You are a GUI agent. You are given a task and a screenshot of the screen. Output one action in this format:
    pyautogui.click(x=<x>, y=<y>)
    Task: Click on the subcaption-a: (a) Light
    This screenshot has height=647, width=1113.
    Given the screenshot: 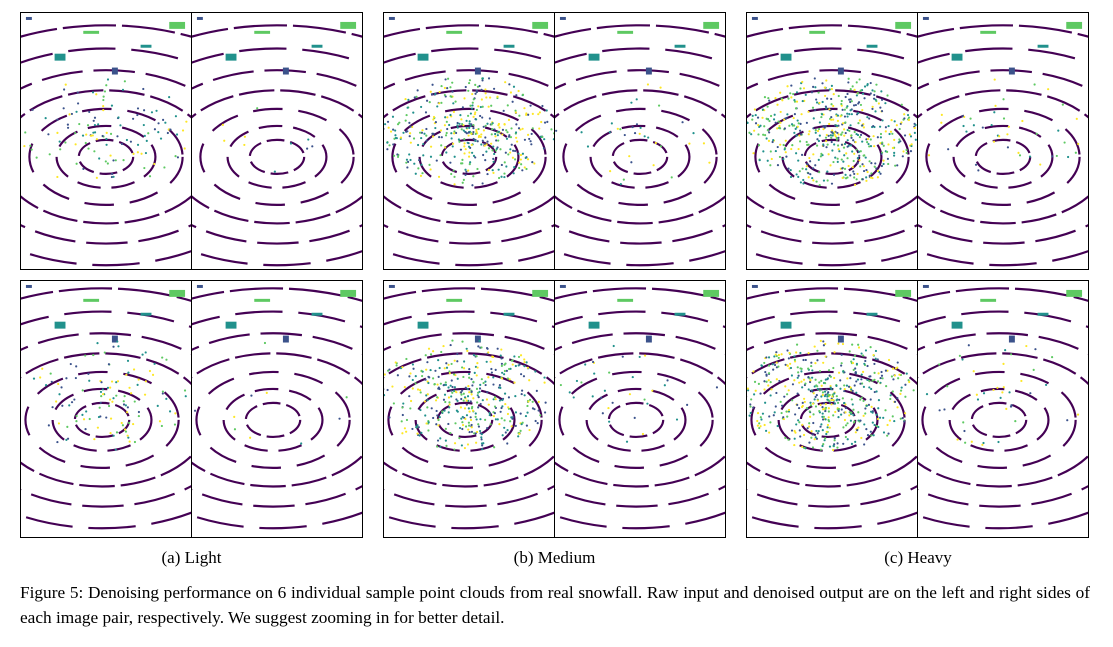 What is the action you would take?
    pyautogui.click(x=191, y=557)
    